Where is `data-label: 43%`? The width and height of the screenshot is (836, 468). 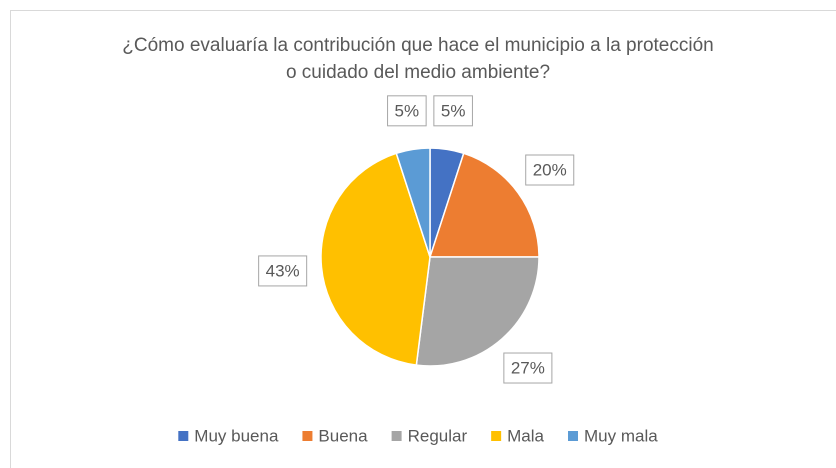
data-label: 43% is located at coordinates (283, 270).